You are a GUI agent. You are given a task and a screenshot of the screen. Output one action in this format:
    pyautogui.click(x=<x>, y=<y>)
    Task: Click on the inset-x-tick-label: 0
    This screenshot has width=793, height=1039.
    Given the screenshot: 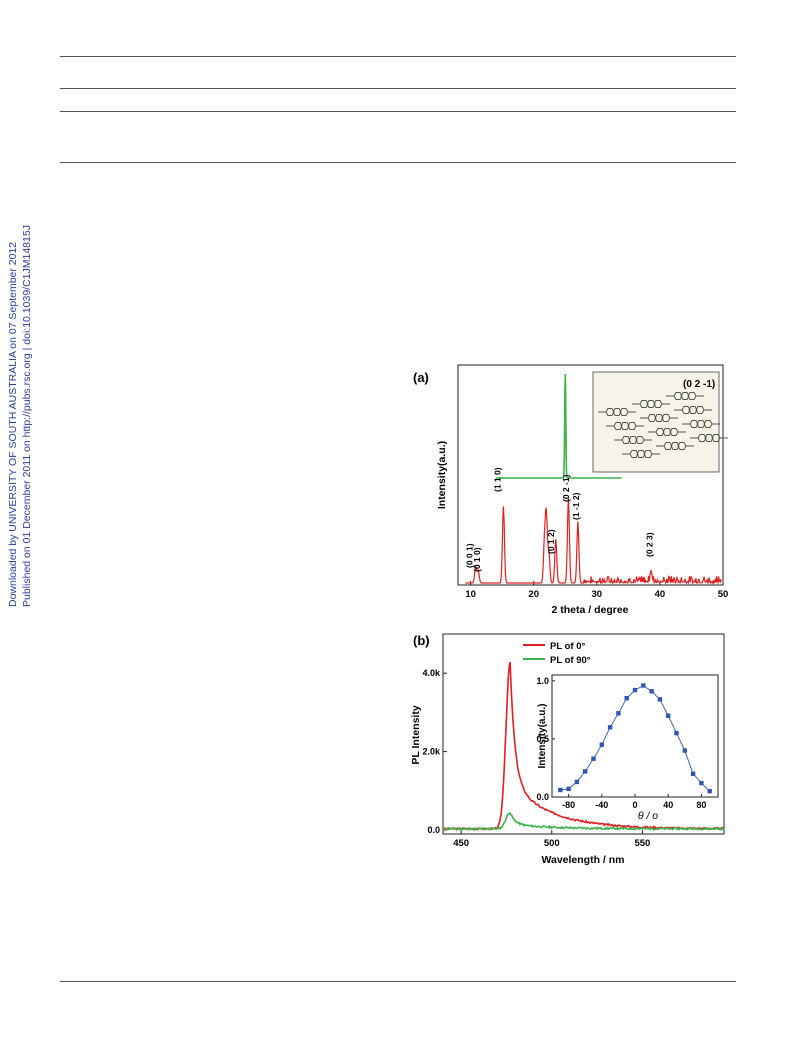 What is the action you would take?
    pyautogui.click(x=634, y=805)
    